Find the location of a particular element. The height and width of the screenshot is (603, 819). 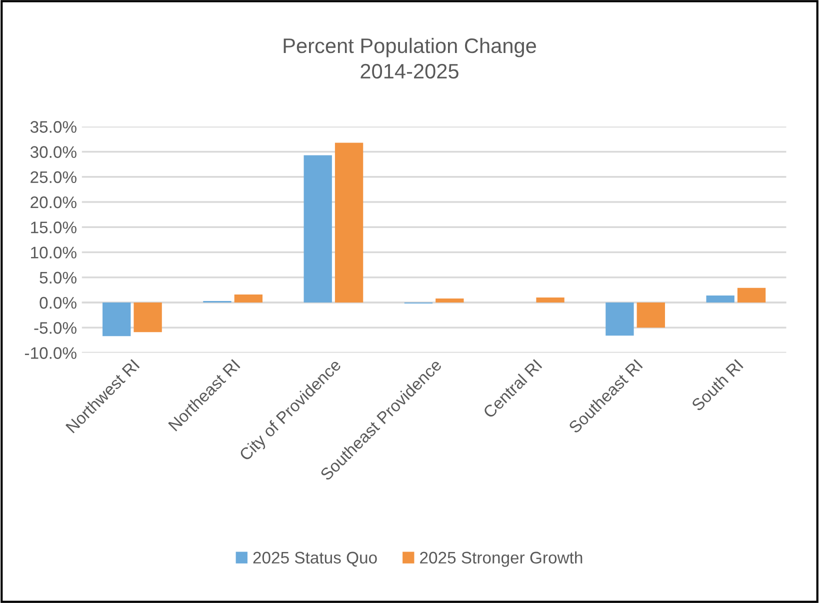

y-tick-label: -10.0% is located at coordinates (50, 353).